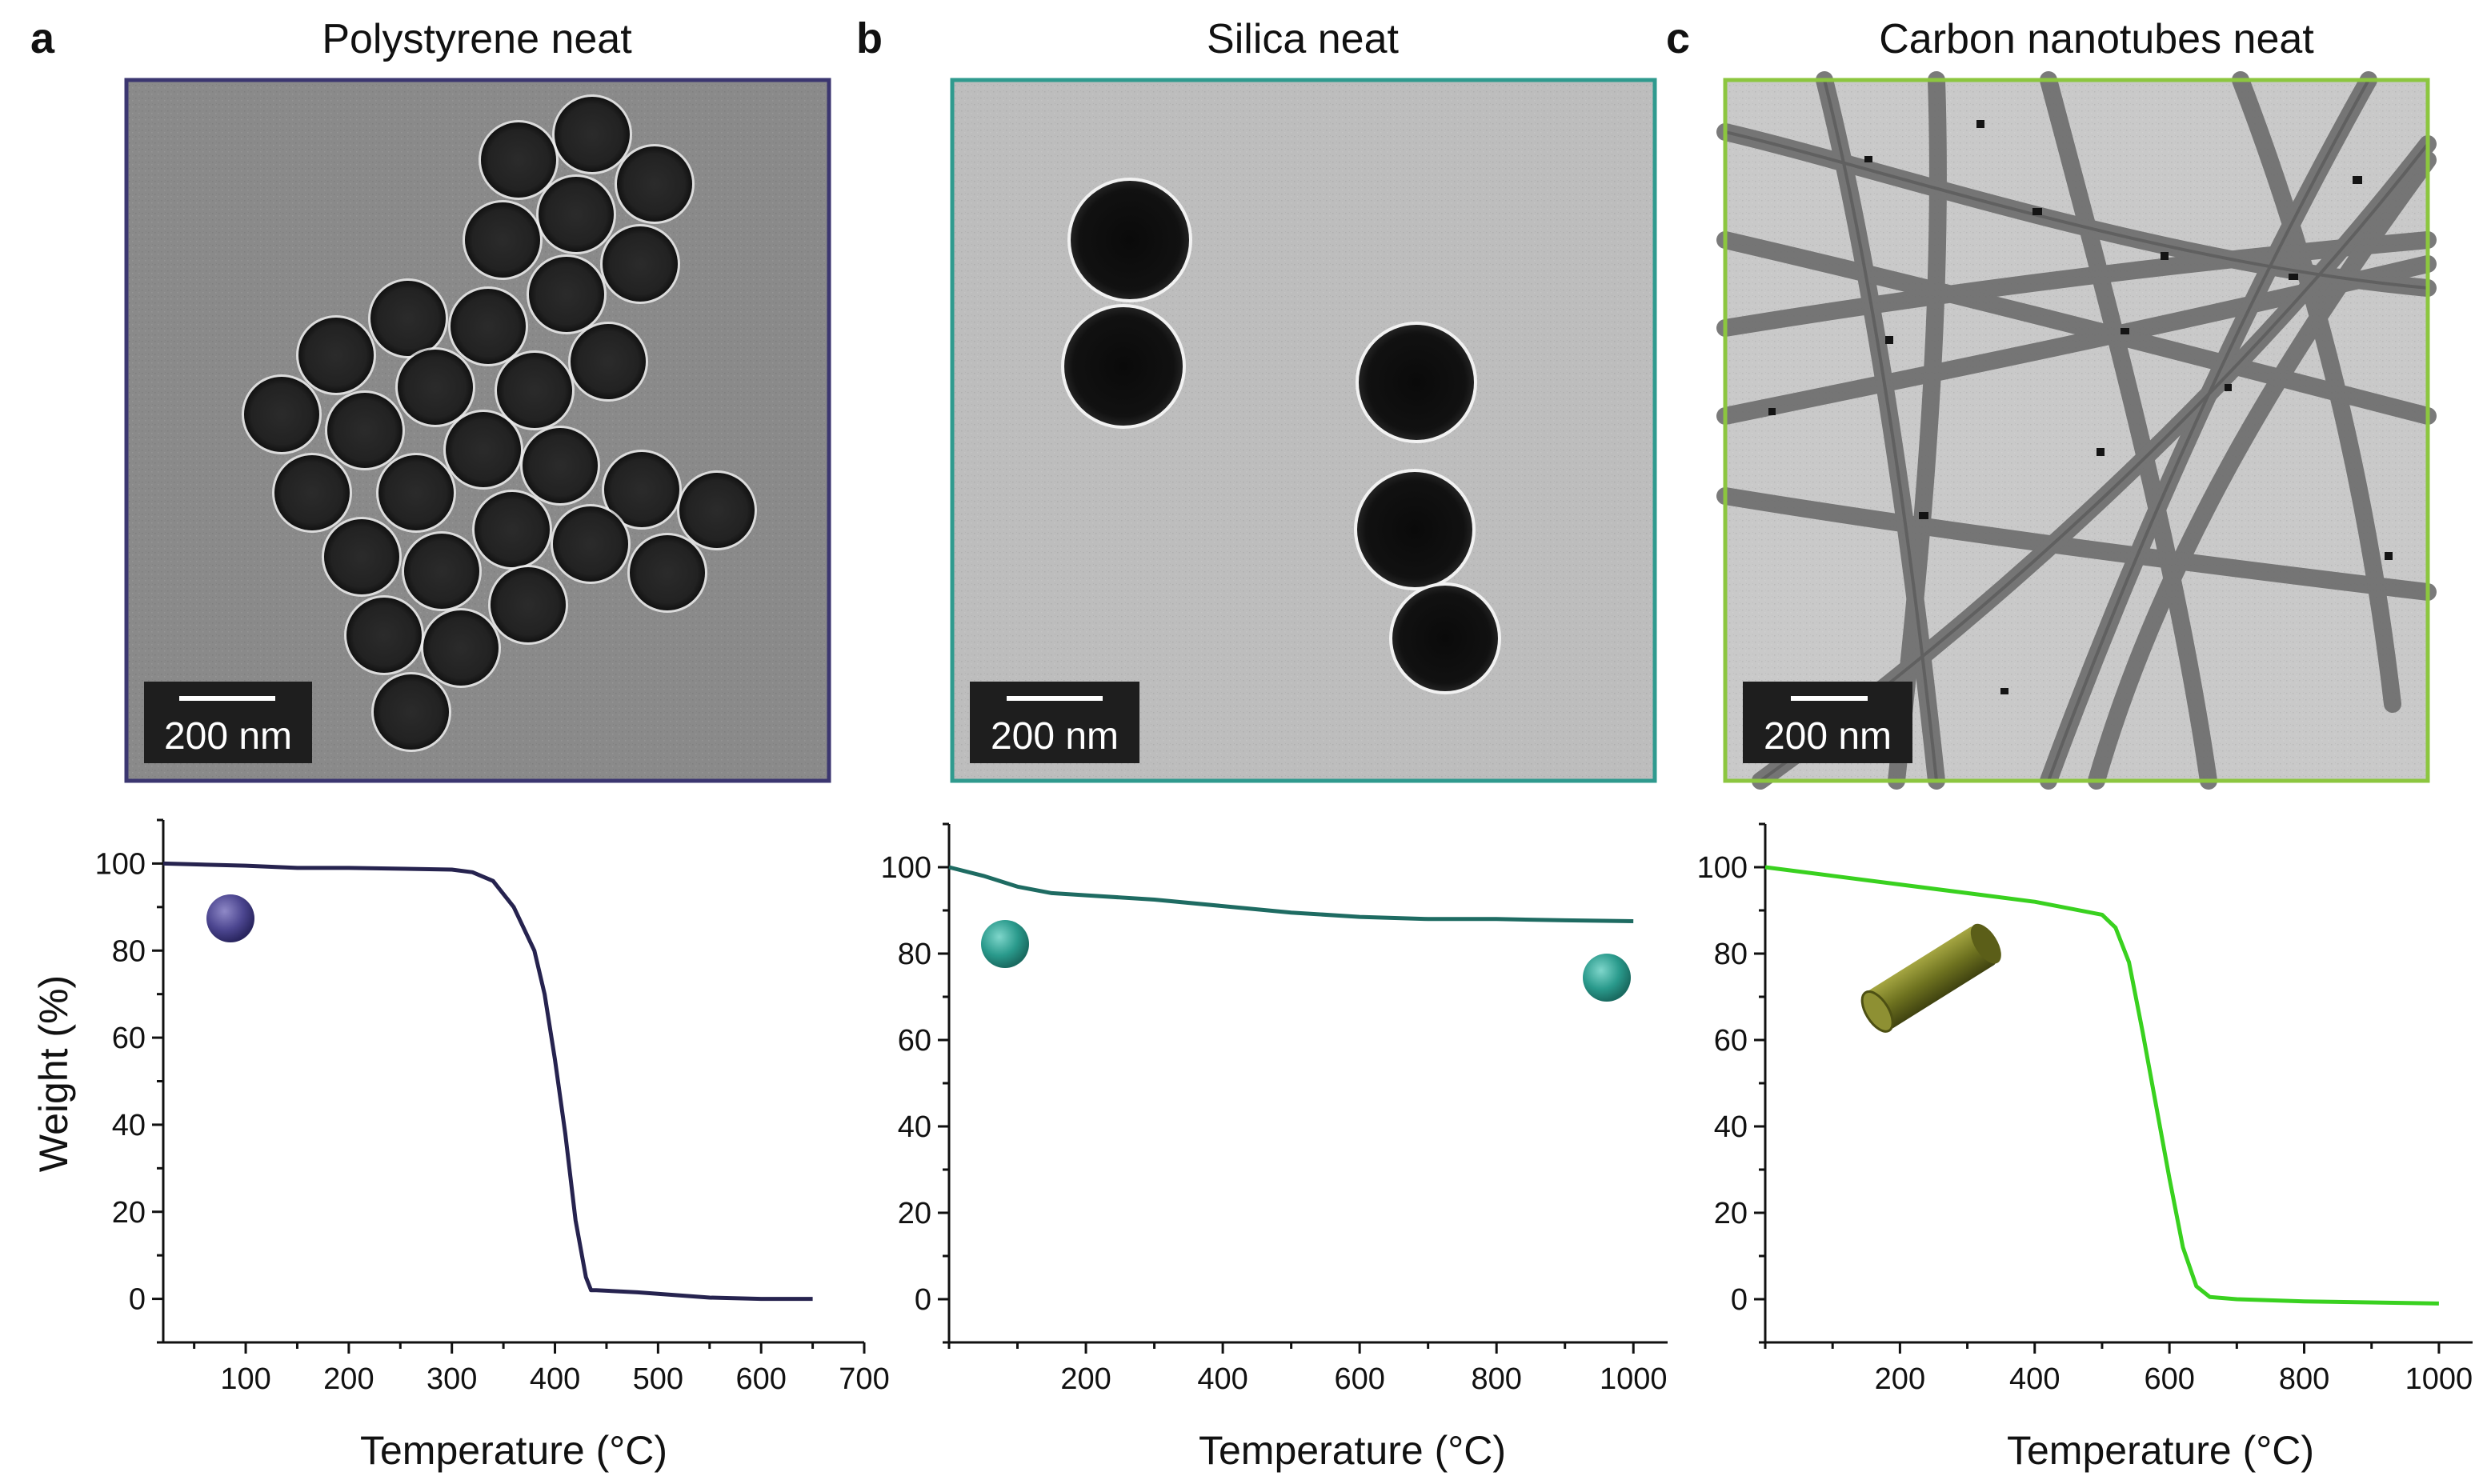 This screenshot has height=1484, width=2483. What do you see at coordinates (869, 38) in the screenshot?
I see `panel-letter-b: b` at bounding box center [869, 38].